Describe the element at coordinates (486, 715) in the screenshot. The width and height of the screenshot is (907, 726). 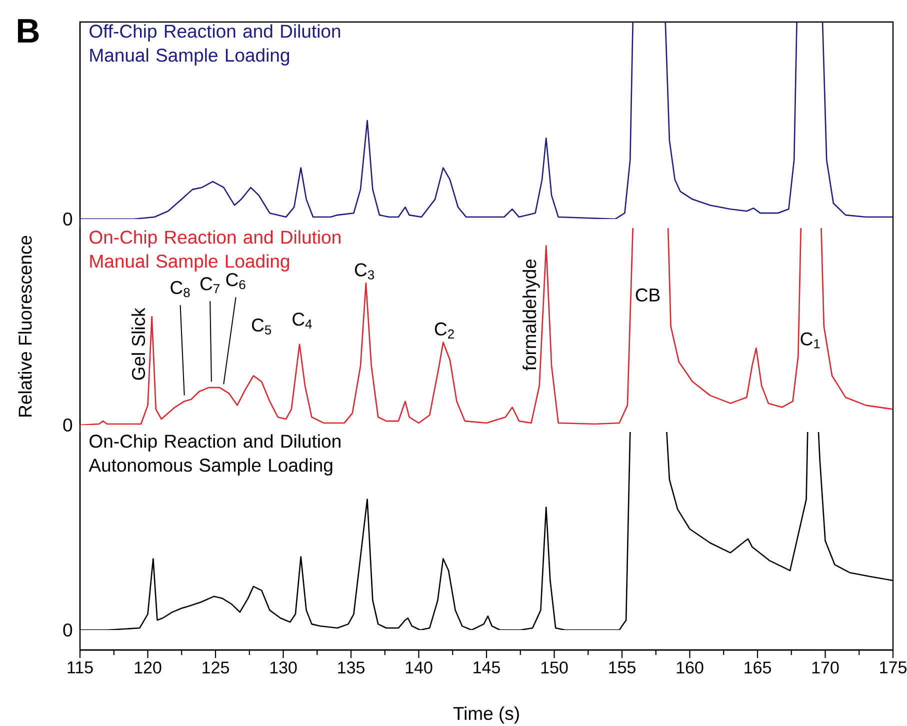
I see `x-axis-title: Time (s)` at that location.